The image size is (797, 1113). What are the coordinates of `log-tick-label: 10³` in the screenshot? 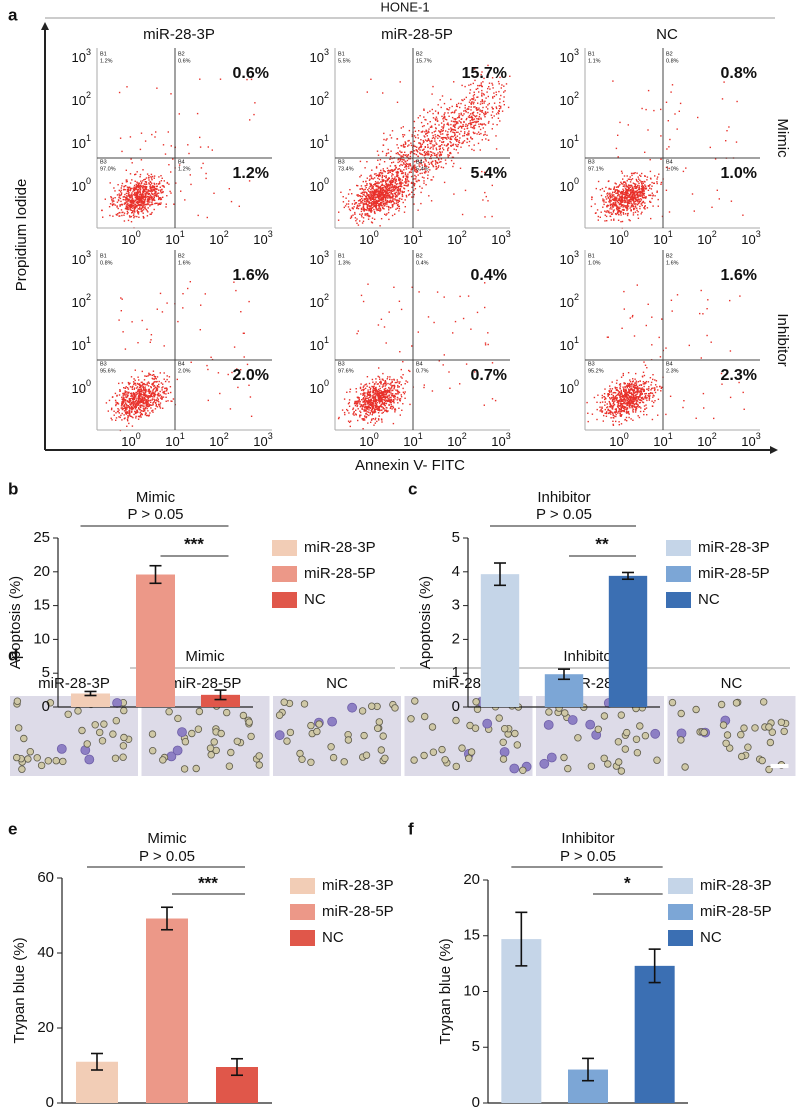 It's located at (81, 258).